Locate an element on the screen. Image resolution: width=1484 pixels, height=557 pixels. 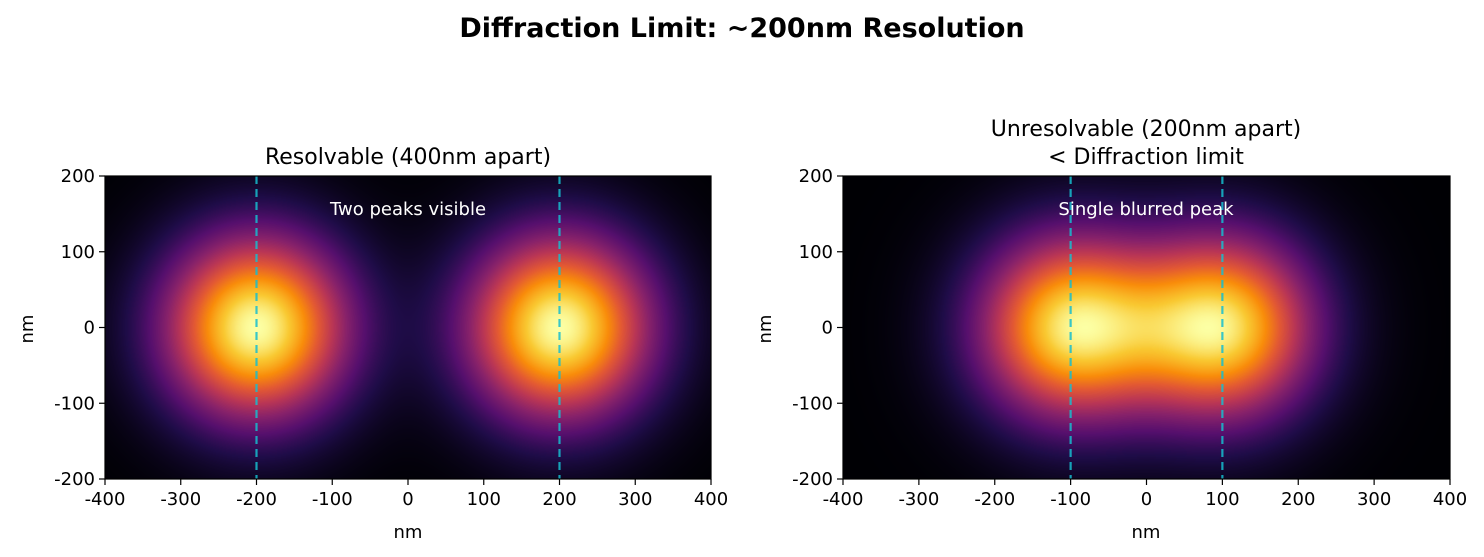
annotation-text: Two peaks visible is located at coordinates (407, 209).